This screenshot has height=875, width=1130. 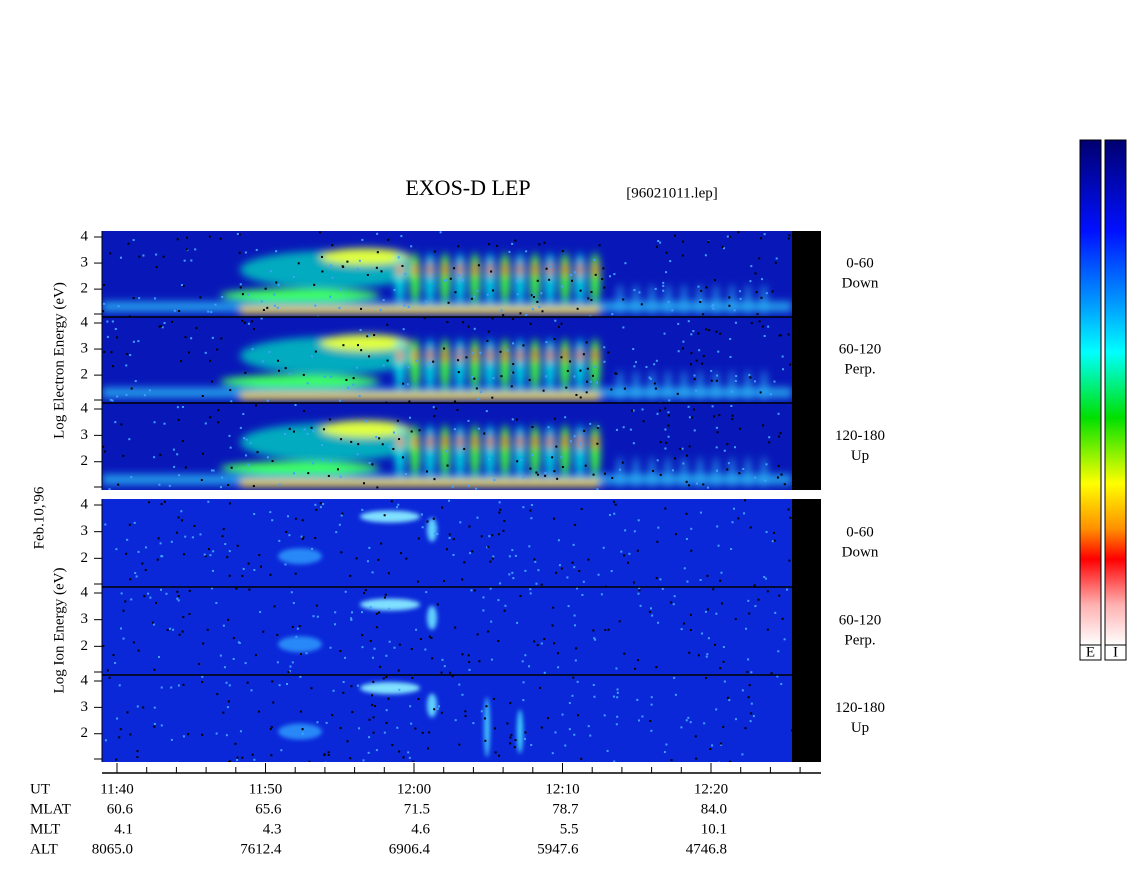 I want to click on blobs, so click(x=447, y=282).